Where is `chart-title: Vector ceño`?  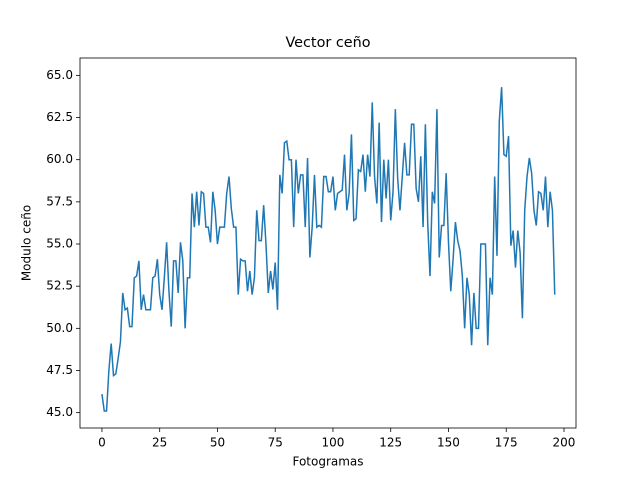 chart-title: Vector ceño is located at coordinates (327, 43).